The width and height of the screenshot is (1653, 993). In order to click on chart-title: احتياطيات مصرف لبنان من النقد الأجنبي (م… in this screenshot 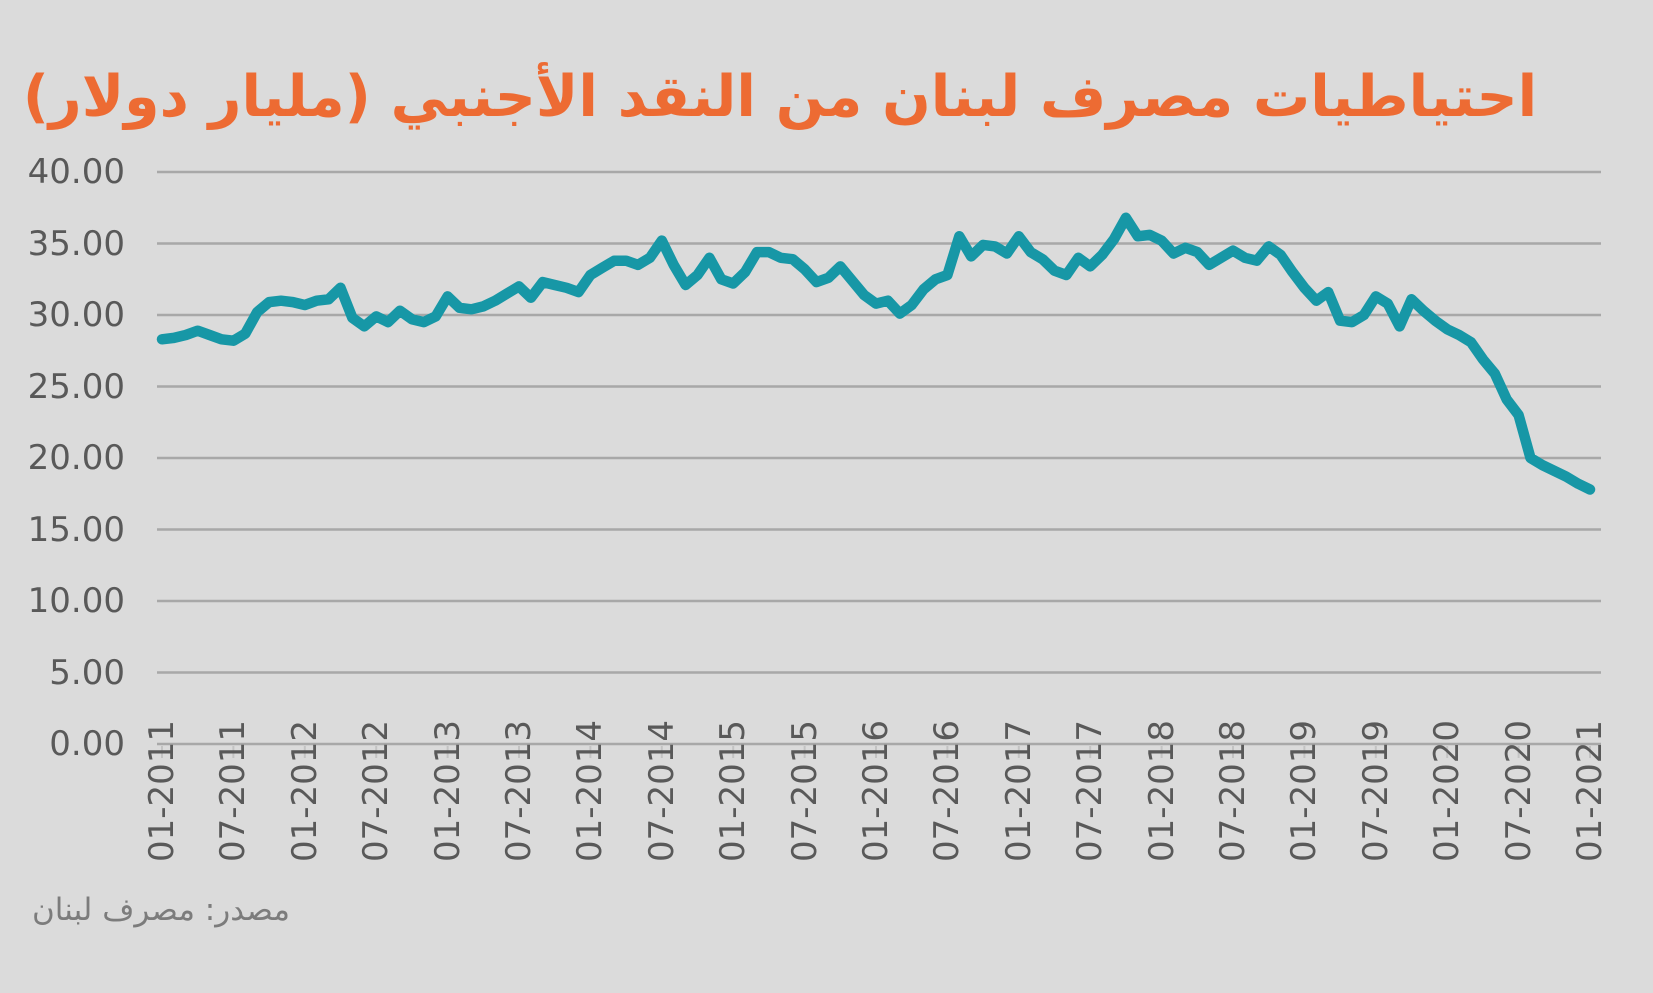, I will do `click(780, 97)`.